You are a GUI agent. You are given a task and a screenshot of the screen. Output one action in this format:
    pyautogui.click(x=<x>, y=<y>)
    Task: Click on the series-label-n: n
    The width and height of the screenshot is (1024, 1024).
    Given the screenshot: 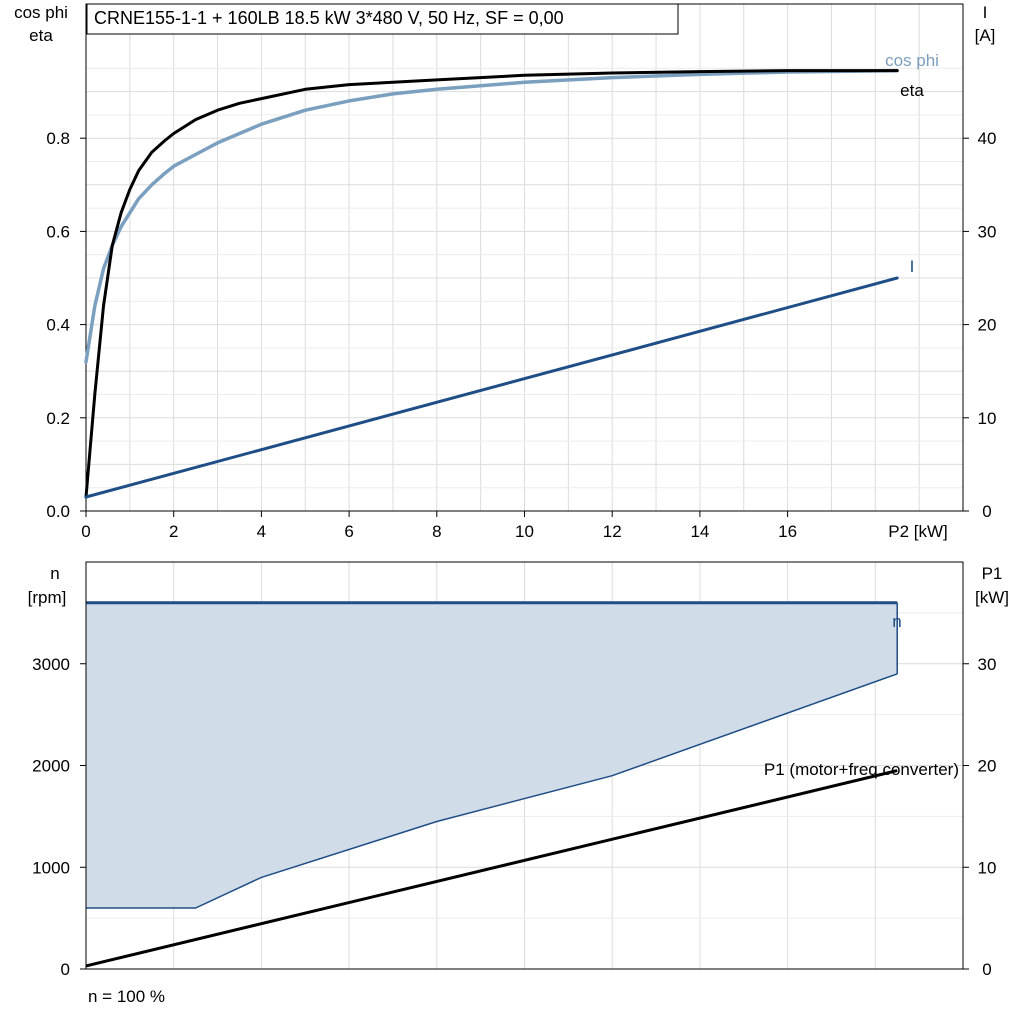 What is the action you would take?
    pyautogui.click(x=896, y=621)
    